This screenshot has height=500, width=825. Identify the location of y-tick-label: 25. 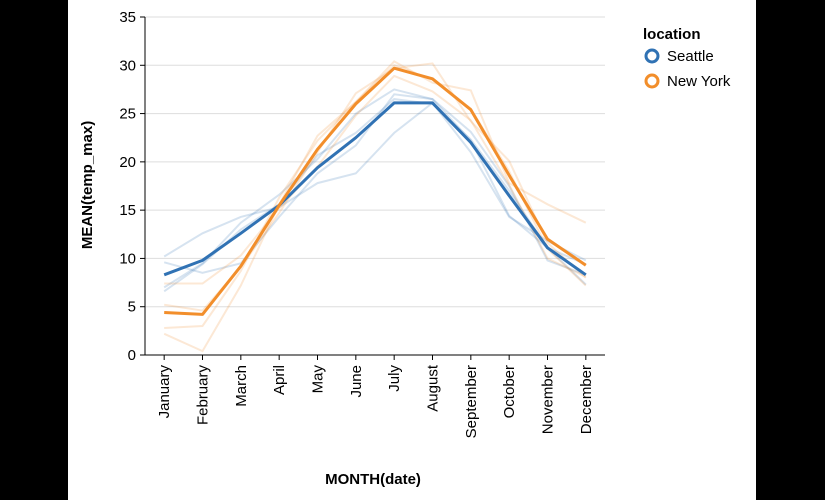
(127, 114).